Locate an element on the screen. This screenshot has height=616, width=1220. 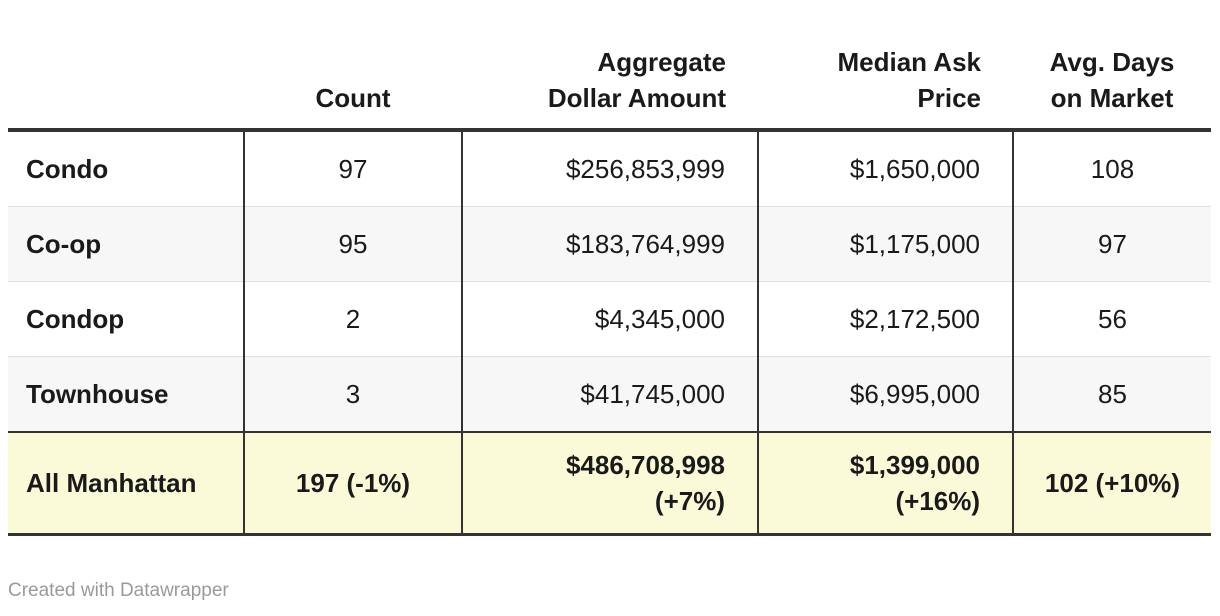
row-label: Condop is located at coordinates (126, 319).